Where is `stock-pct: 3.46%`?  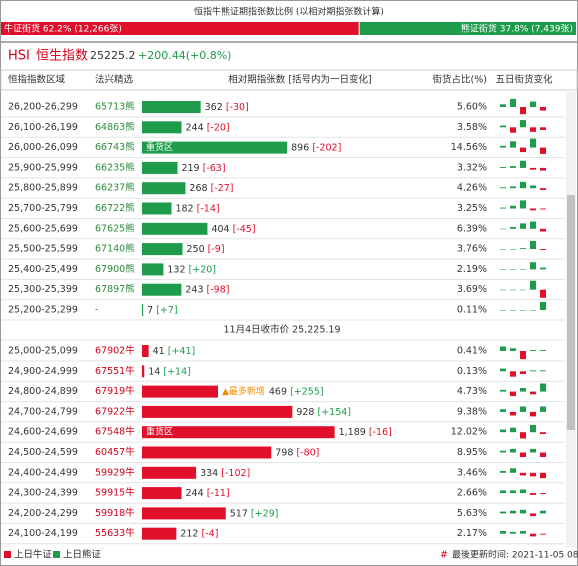 stock-pct: 3.46% is located at coordinates (472, 472).